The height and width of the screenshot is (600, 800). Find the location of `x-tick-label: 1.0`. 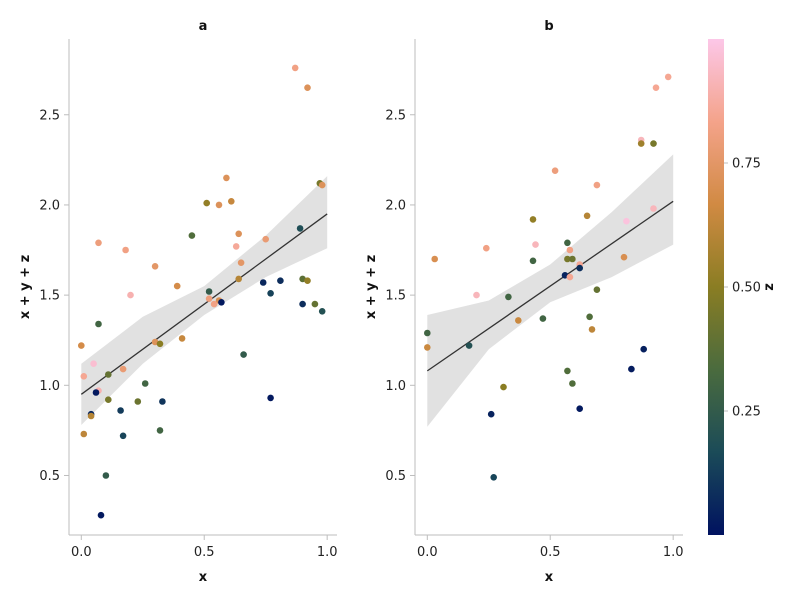

x-tick-label: 1.0 is located at coordinates (673, 552).